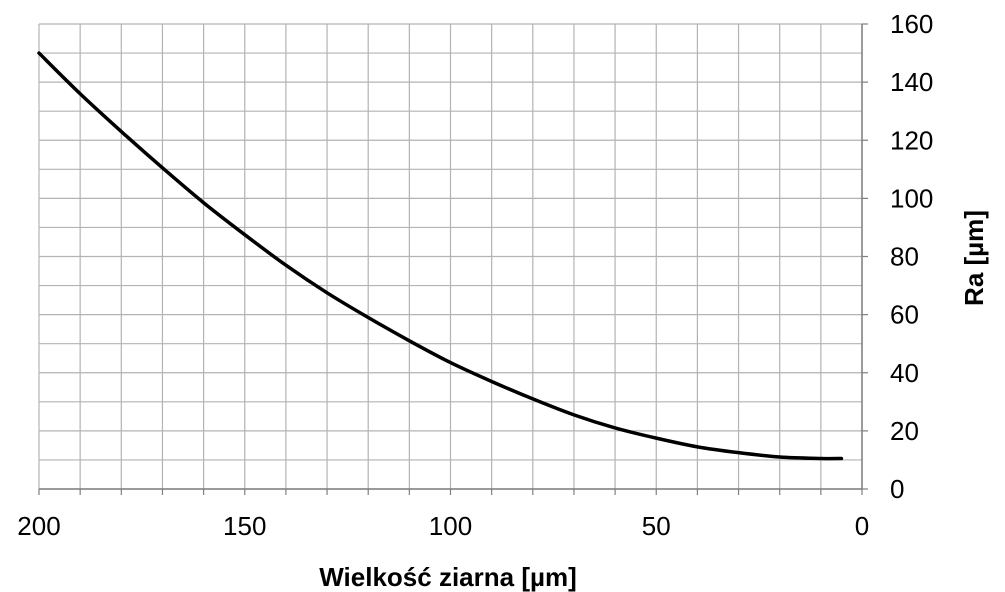 The image size is (1005, 592). I want to click on x-tick-label: 200, so click(38, 526).